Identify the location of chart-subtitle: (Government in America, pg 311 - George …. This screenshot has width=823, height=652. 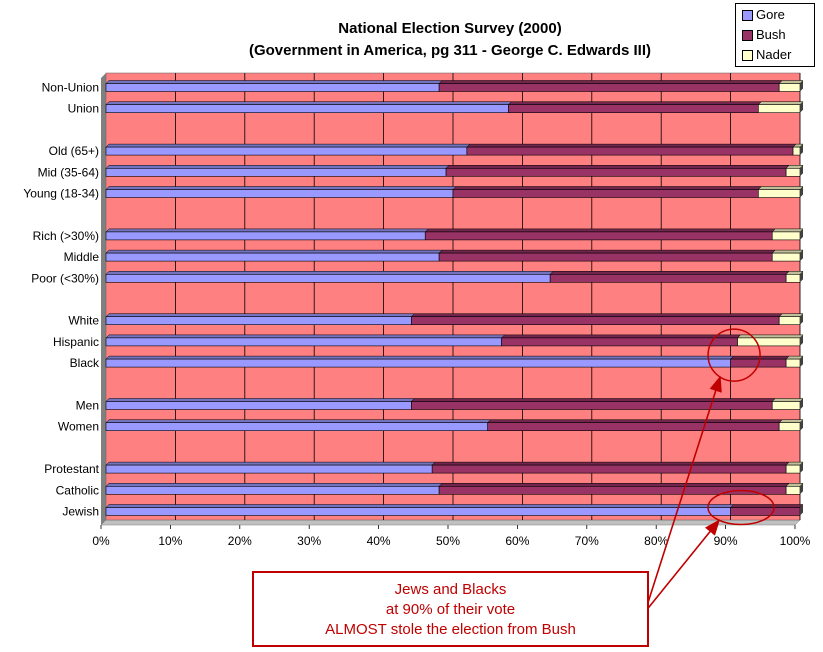
(450, 50).